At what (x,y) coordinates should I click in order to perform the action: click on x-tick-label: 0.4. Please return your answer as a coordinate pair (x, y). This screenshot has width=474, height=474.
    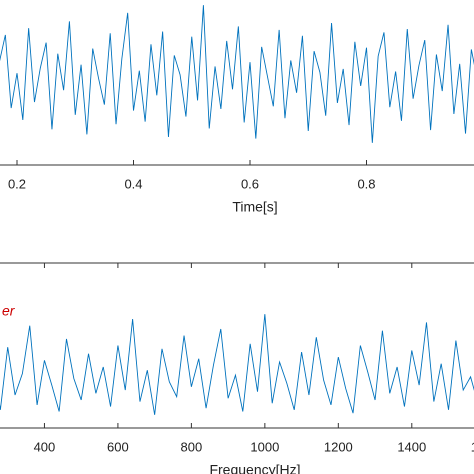
    Looking at the image, I should click on (133, 183).